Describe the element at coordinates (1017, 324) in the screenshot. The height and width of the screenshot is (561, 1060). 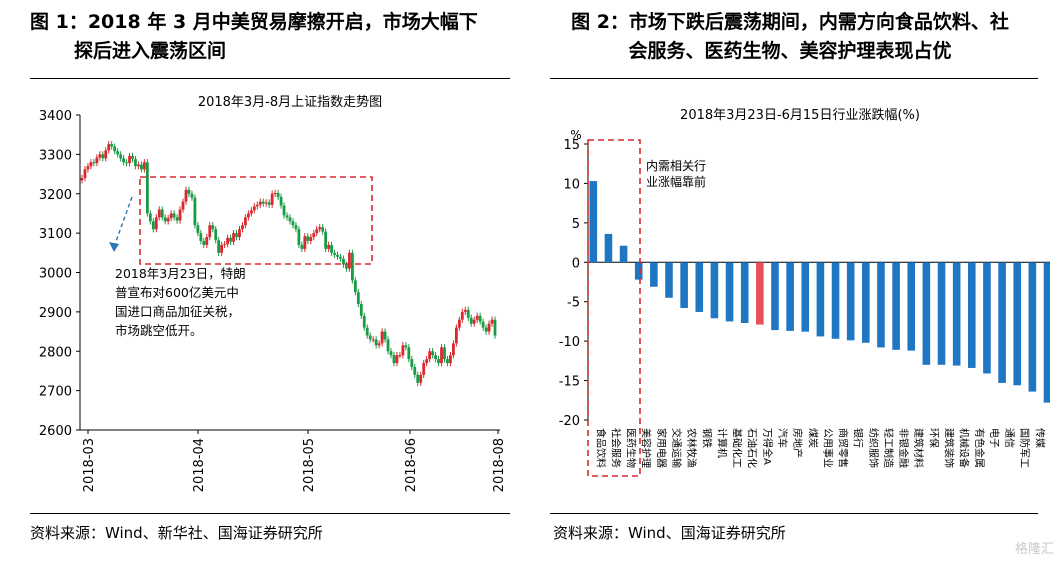
I see `bar-国防军工` at that location.